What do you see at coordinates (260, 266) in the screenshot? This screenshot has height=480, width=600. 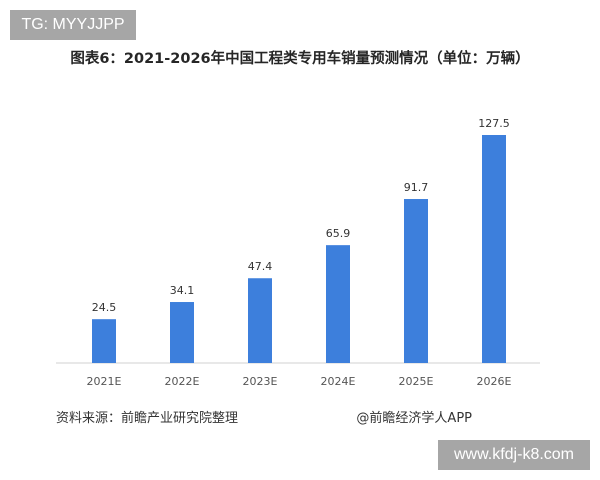 I see `data-label: 47.4` at bounding box center [260, 266].